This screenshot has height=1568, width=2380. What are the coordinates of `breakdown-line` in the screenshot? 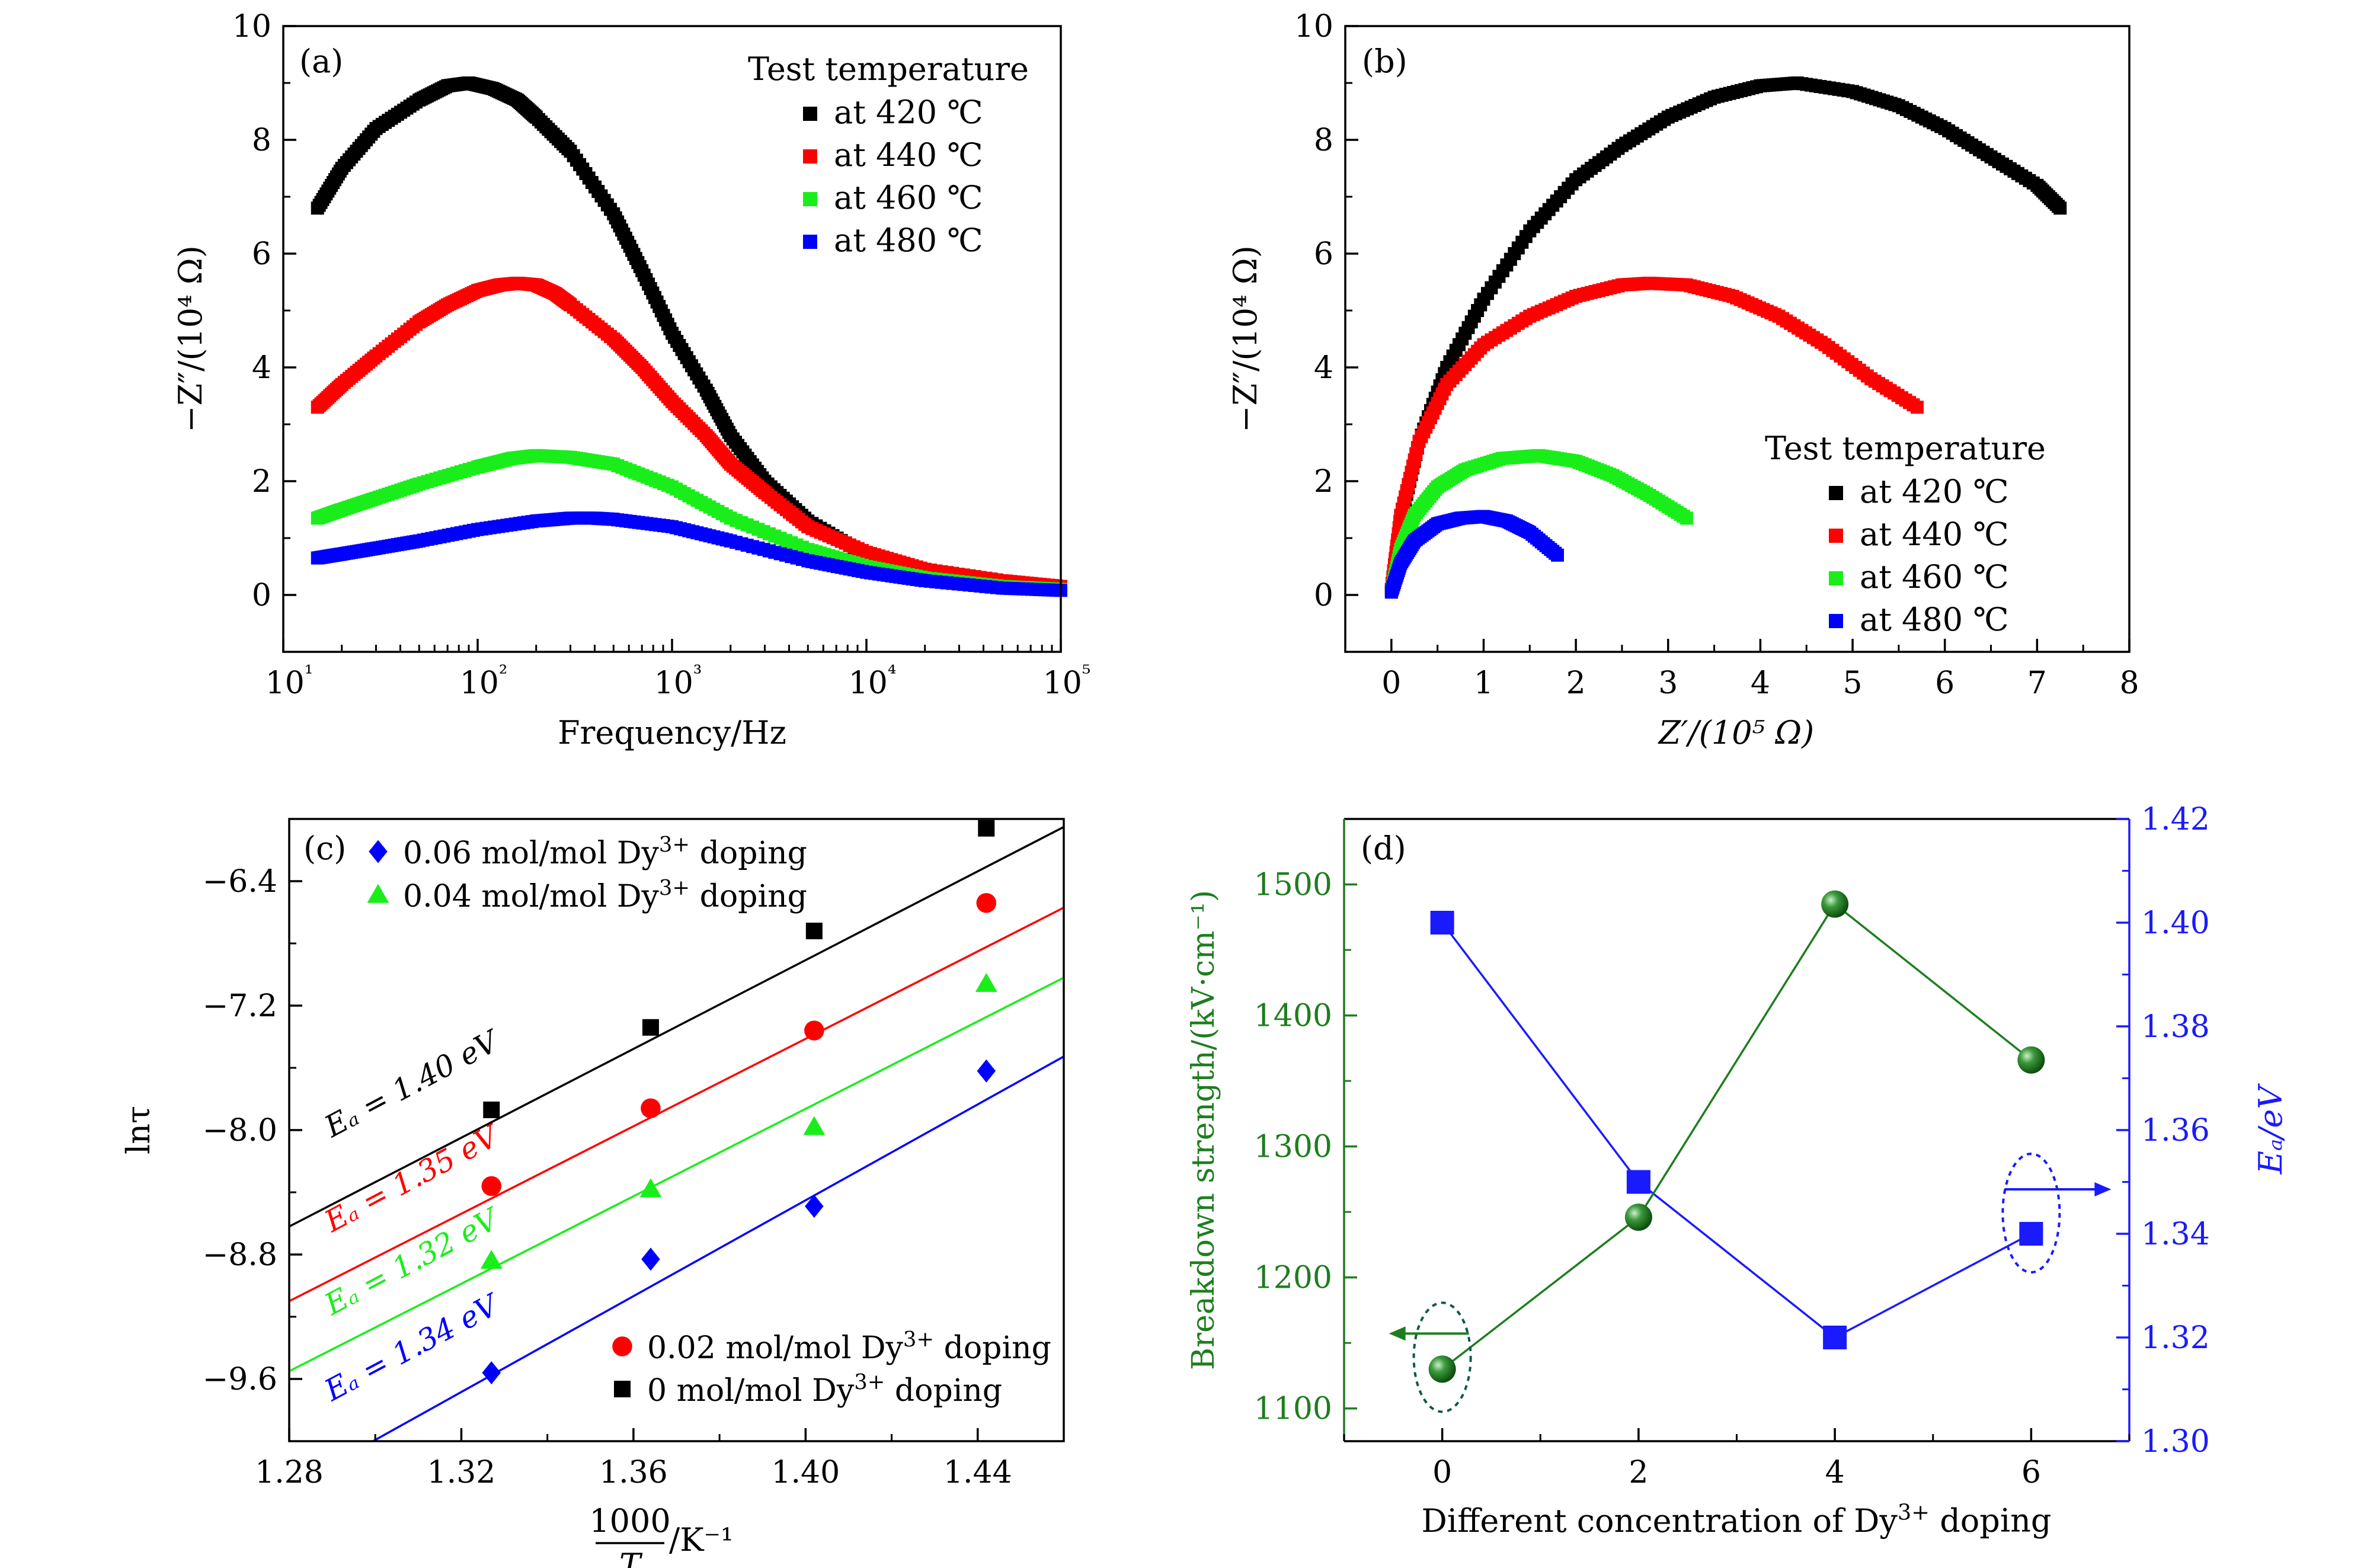 It's located at (1737, 1136).